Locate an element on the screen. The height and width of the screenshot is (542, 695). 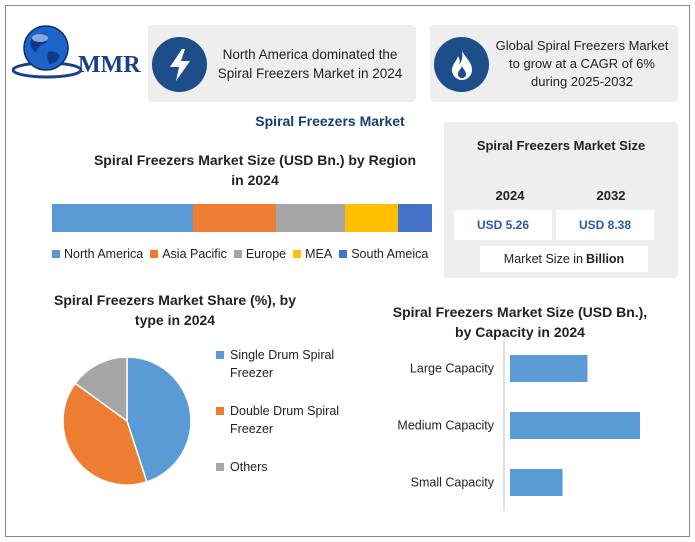
size-note-prefix: Market Size in is located at coordinates (543, 259).